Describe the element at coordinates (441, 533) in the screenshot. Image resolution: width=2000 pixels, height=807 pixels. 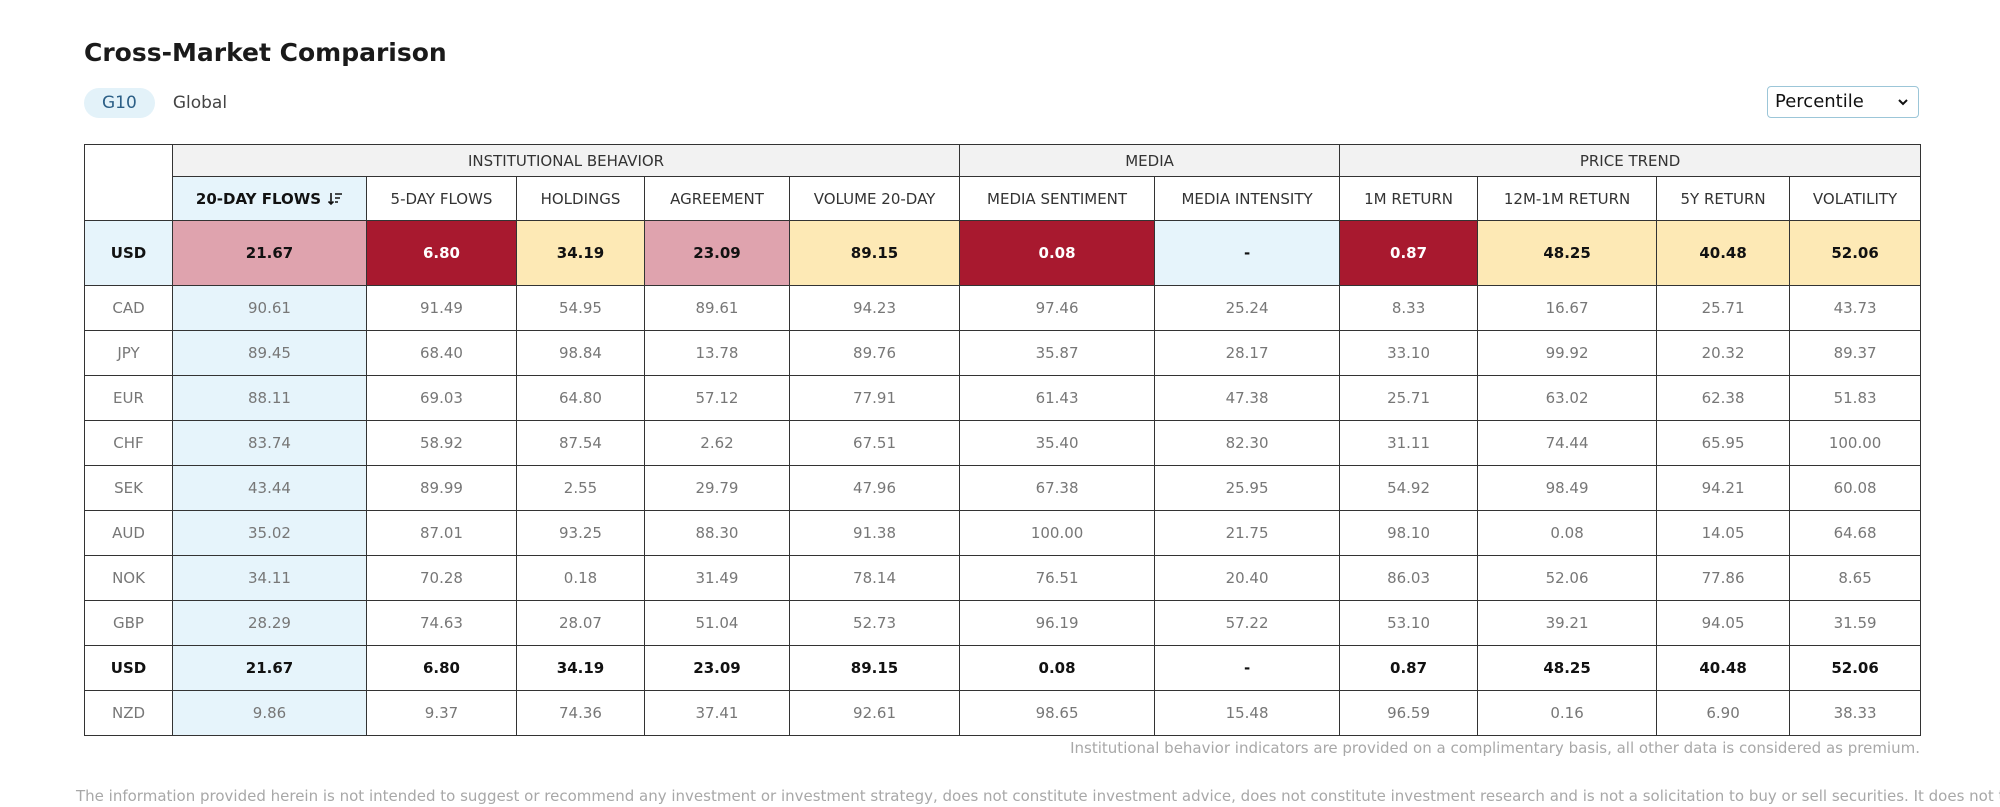
I see `table-cell: 87.01` at that location.